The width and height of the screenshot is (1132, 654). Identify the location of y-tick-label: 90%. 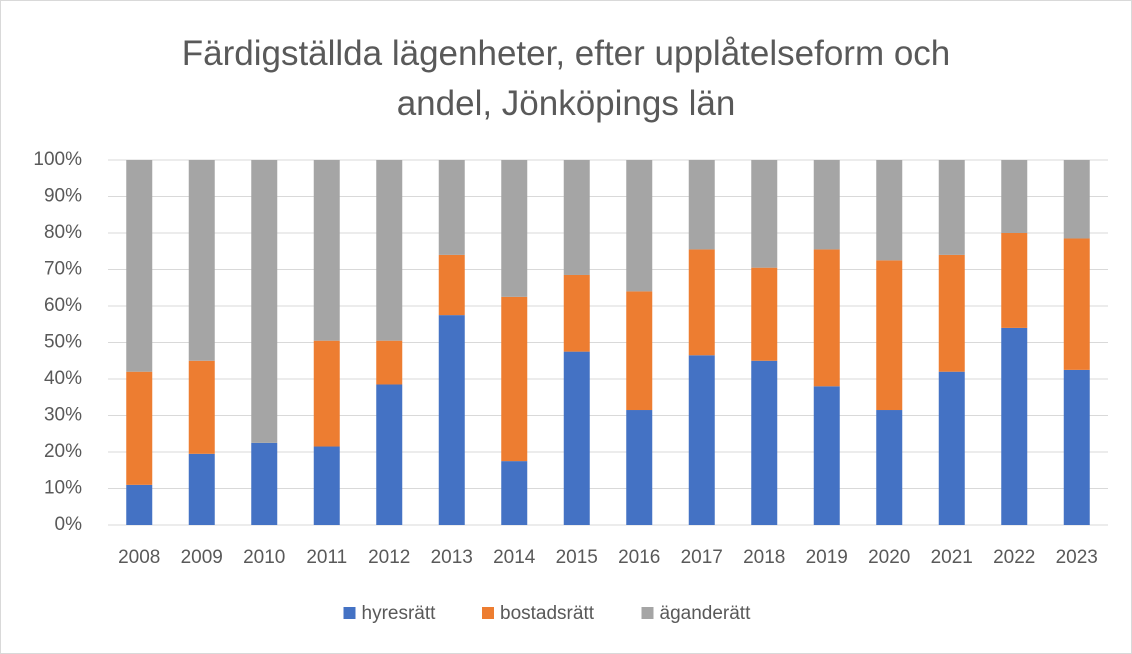
(63, 196).